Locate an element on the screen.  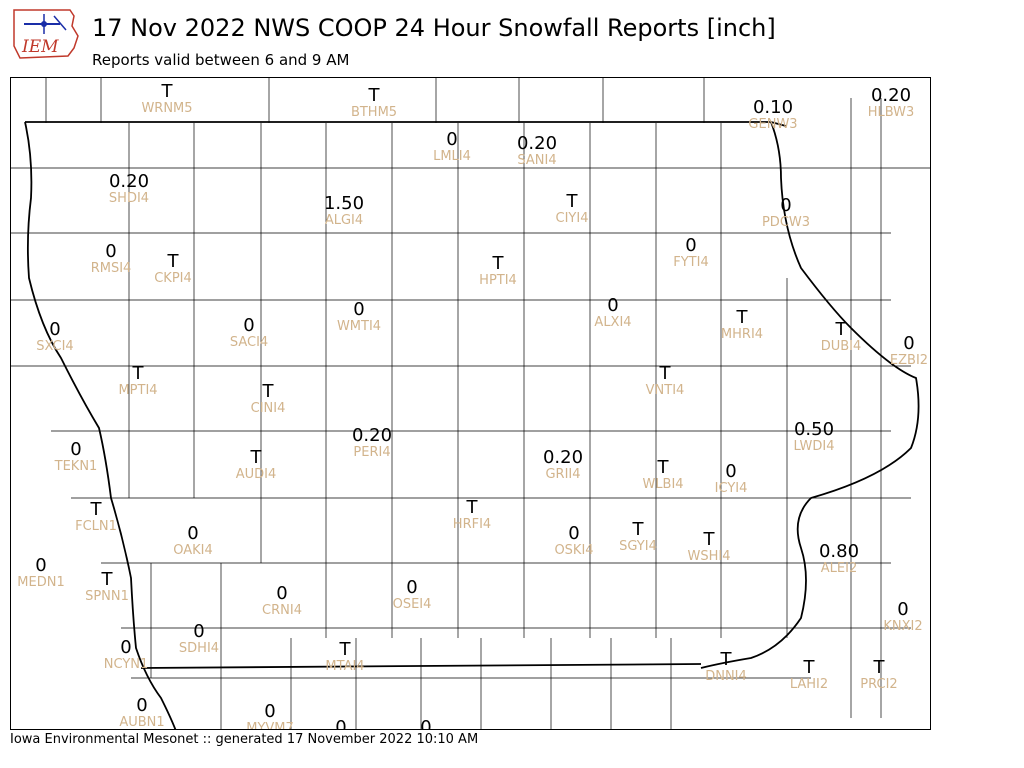
station-id: LWDI4 is located at coordinates (814, 446).